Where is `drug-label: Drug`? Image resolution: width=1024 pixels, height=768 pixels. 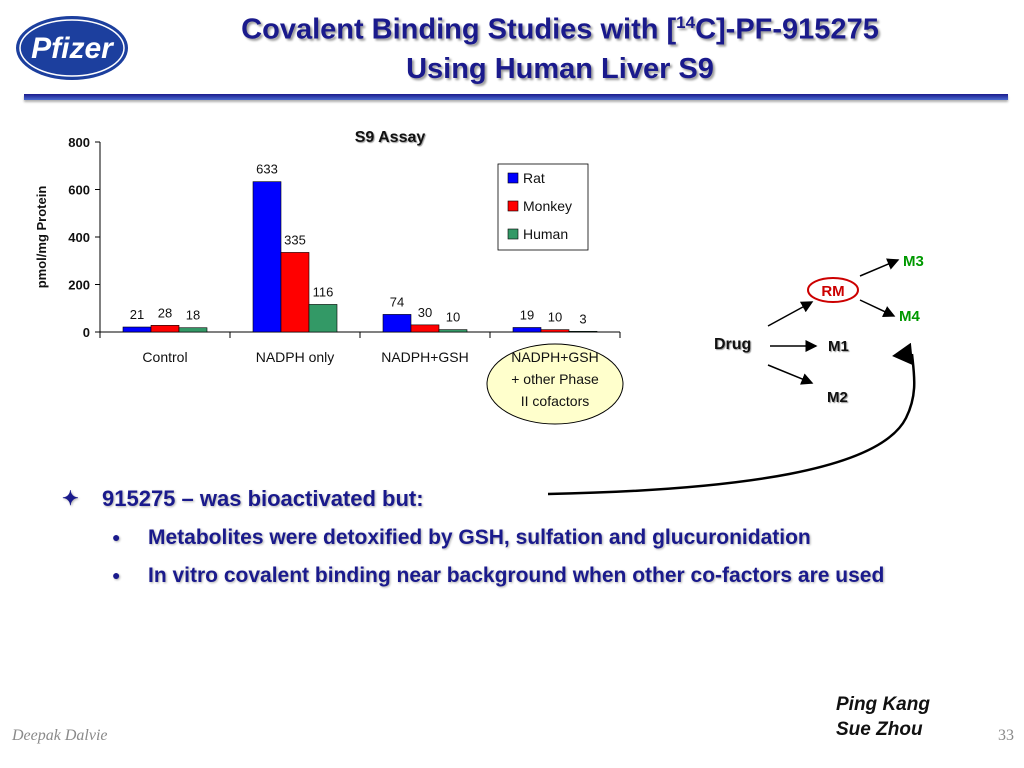 drug-label: Drug is located at coordinates (732, 344).